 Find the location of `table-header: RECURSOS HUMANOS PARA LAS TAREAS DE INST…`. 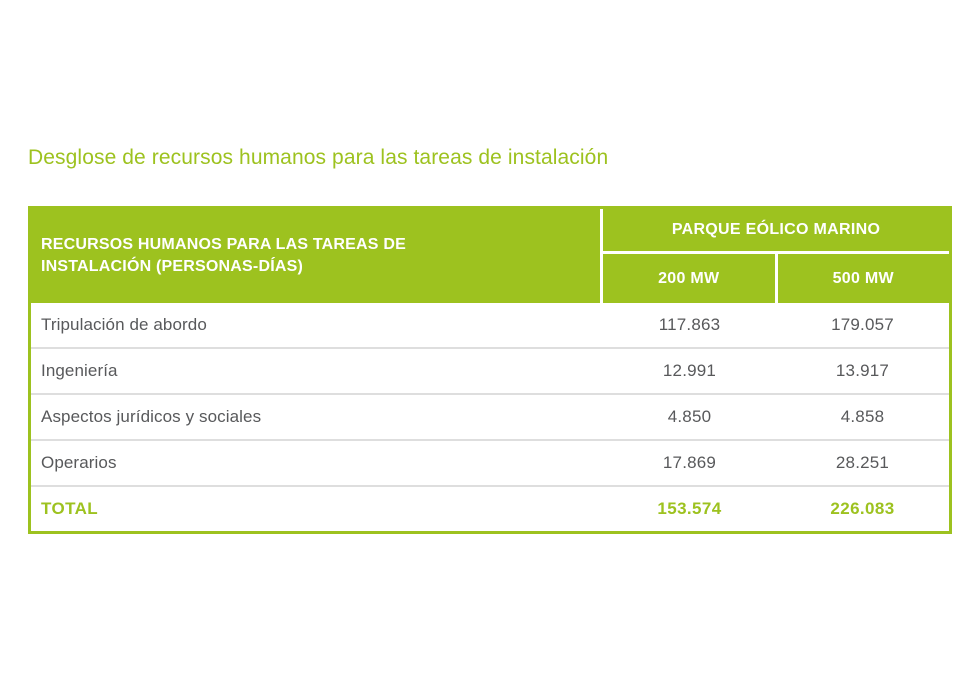

table-header: RECURSOS HUMANOS PARA LAS TAREAS DE INST… is located at coordinates (490, 256).